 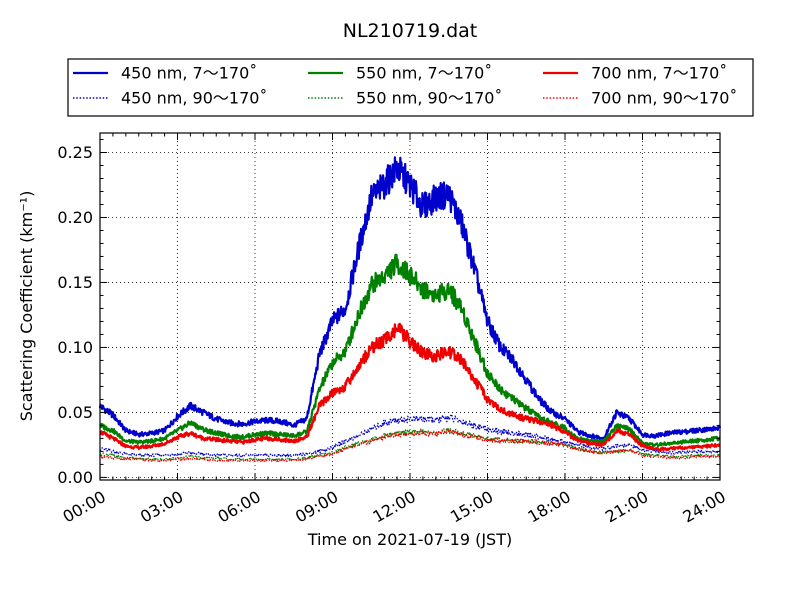 I want to click on y-tick-label: 0.05, so click(x=75, y=412).